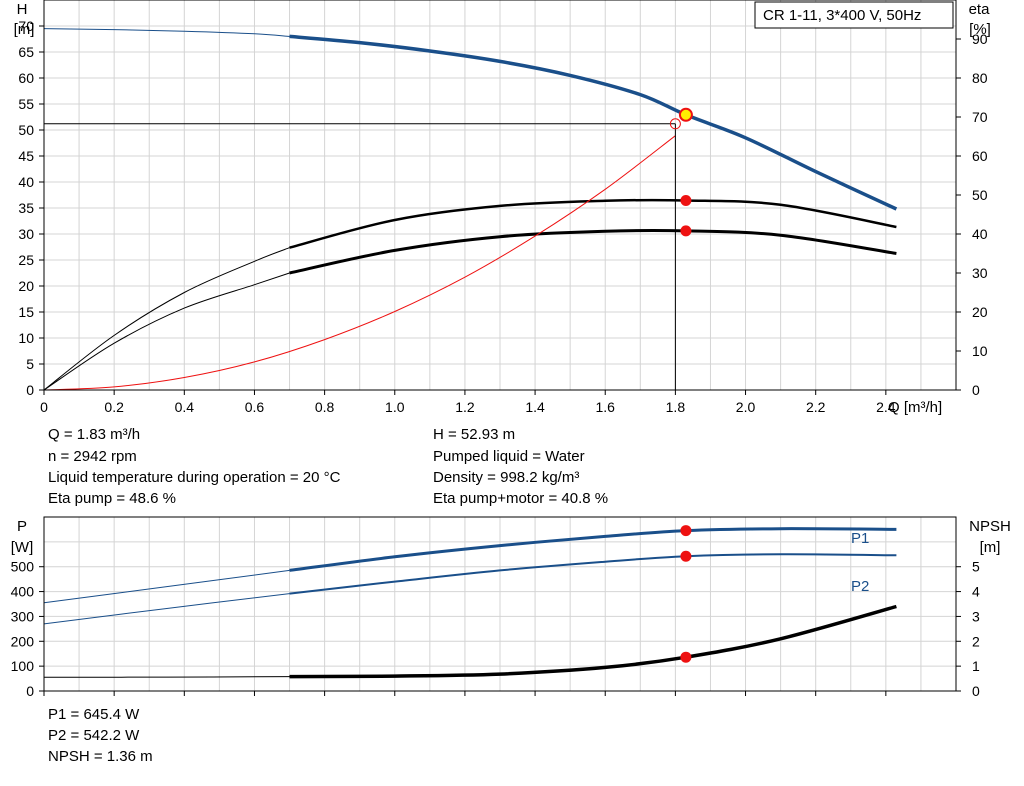  Describe the element at coordinates (26, 338) in the screenshot. I see `head-tick-label: 10` at that location.